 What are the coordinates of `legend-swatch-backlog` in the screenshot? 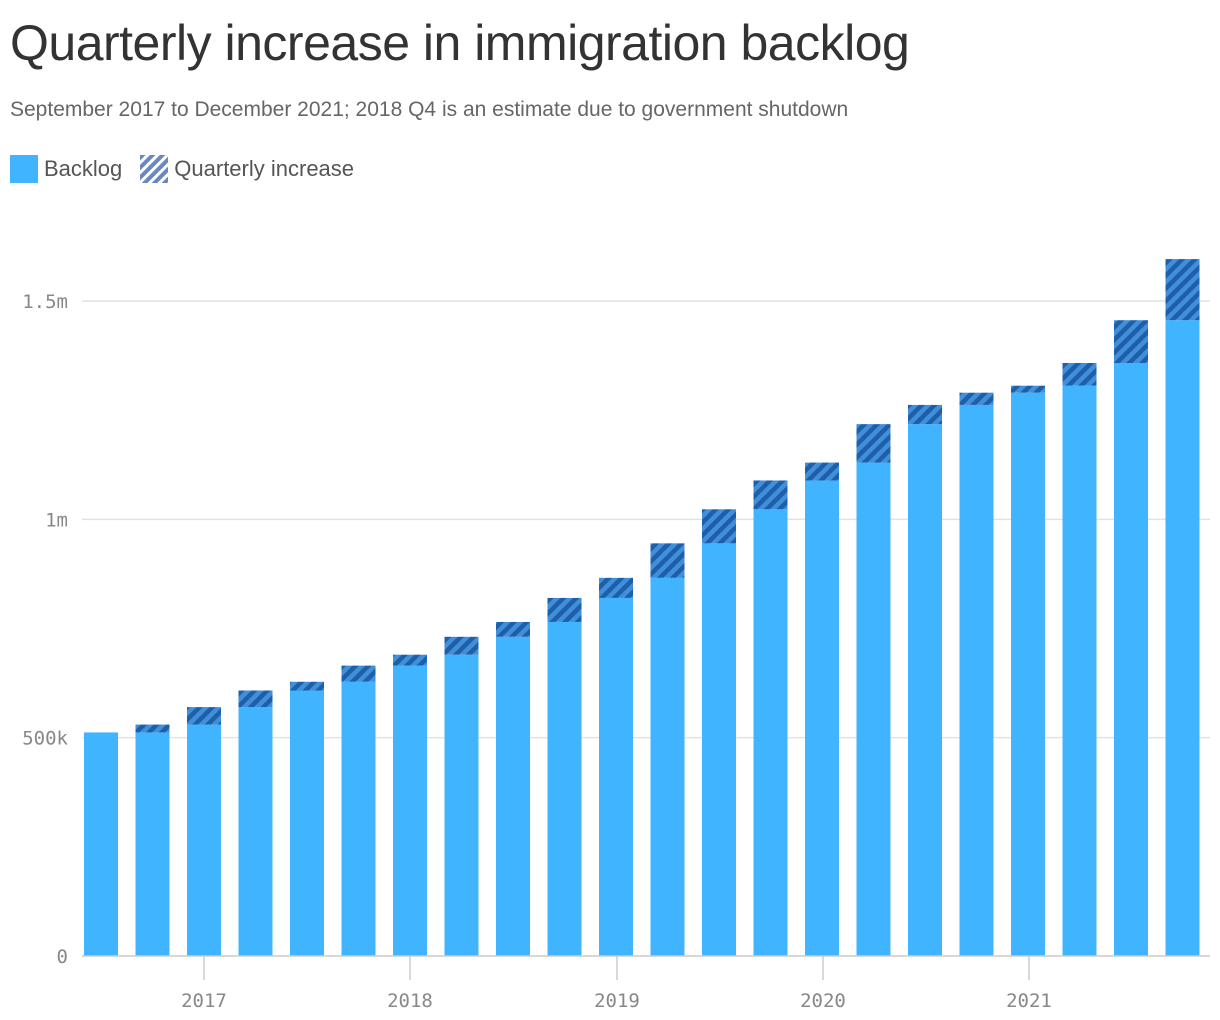 It's located at (24, 169).